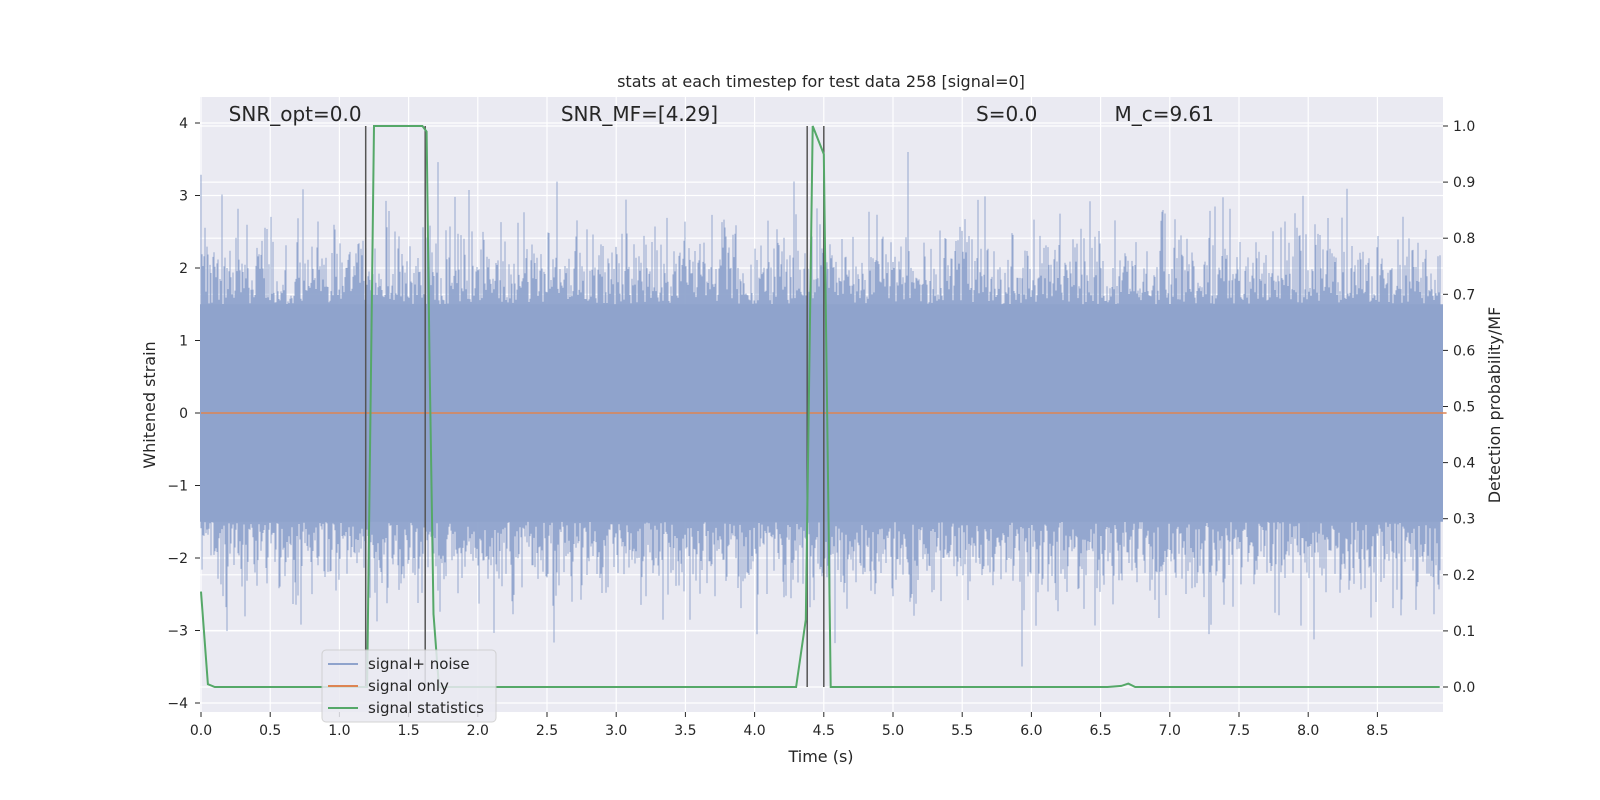 The image size is (1600, 800). I want to click on y-tick-label-left: 4, so click(183, 124).